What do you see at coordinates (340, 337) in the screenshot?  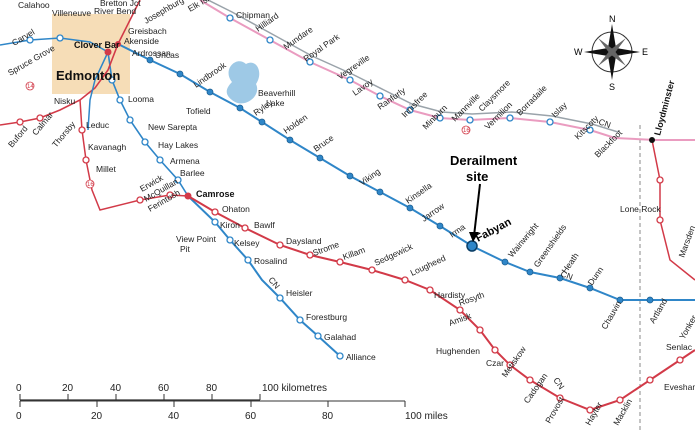 I see `station-label: Galahad` at bounding box center [340, 337].